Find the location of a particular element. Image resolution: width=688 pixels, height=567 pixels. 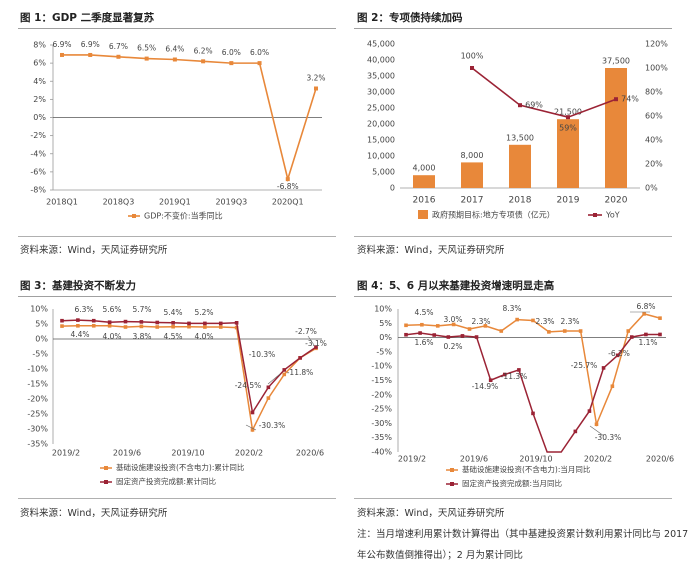

chart2-y-right-tick-label: 60% is located at coordinates (654, 116).